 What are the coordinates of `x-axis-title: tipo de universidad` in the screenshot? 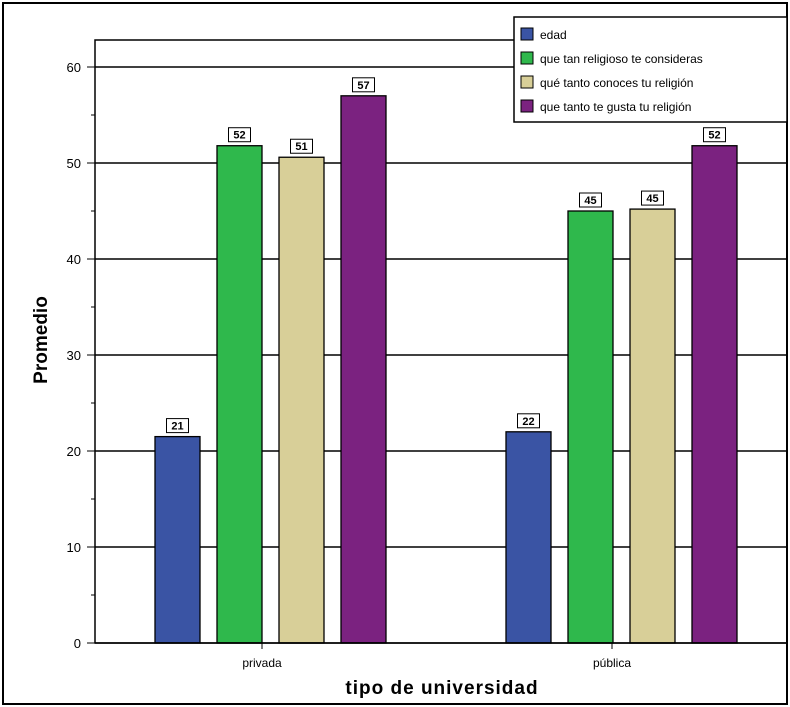 It's located at (441, 688).